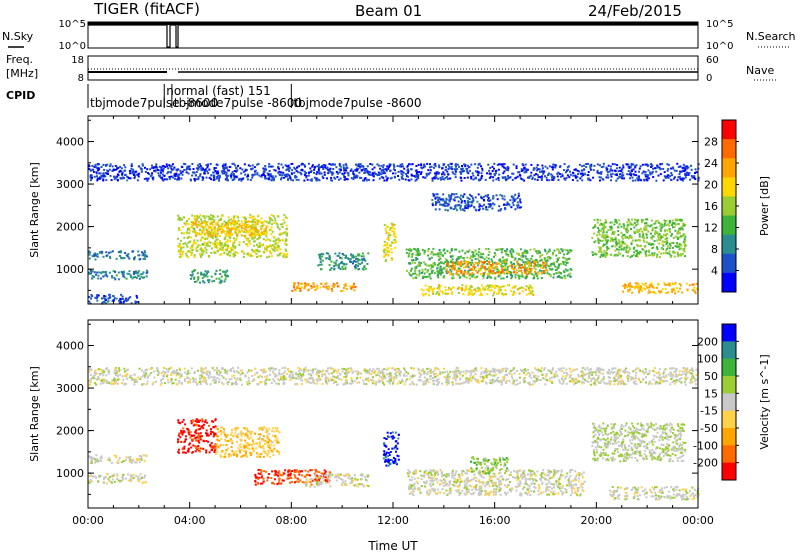 The image size is (800, 558). I want to click on colorbar-swatch, so click(729, 149).